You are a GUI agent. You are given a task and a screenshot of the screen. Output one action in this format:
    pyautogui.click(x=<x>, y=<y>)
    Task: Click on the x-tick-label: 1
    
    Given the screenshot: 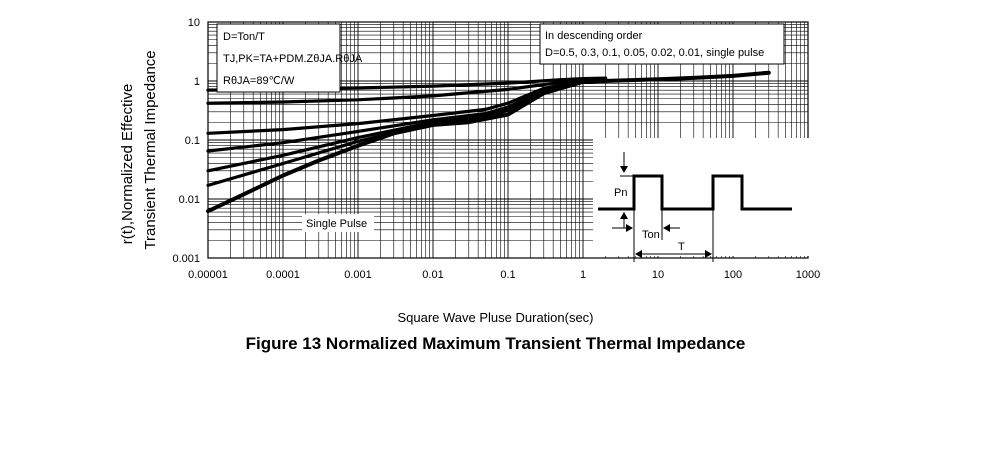 What is the action you would take?
    pyautogui.click(x=583, y=275)
    